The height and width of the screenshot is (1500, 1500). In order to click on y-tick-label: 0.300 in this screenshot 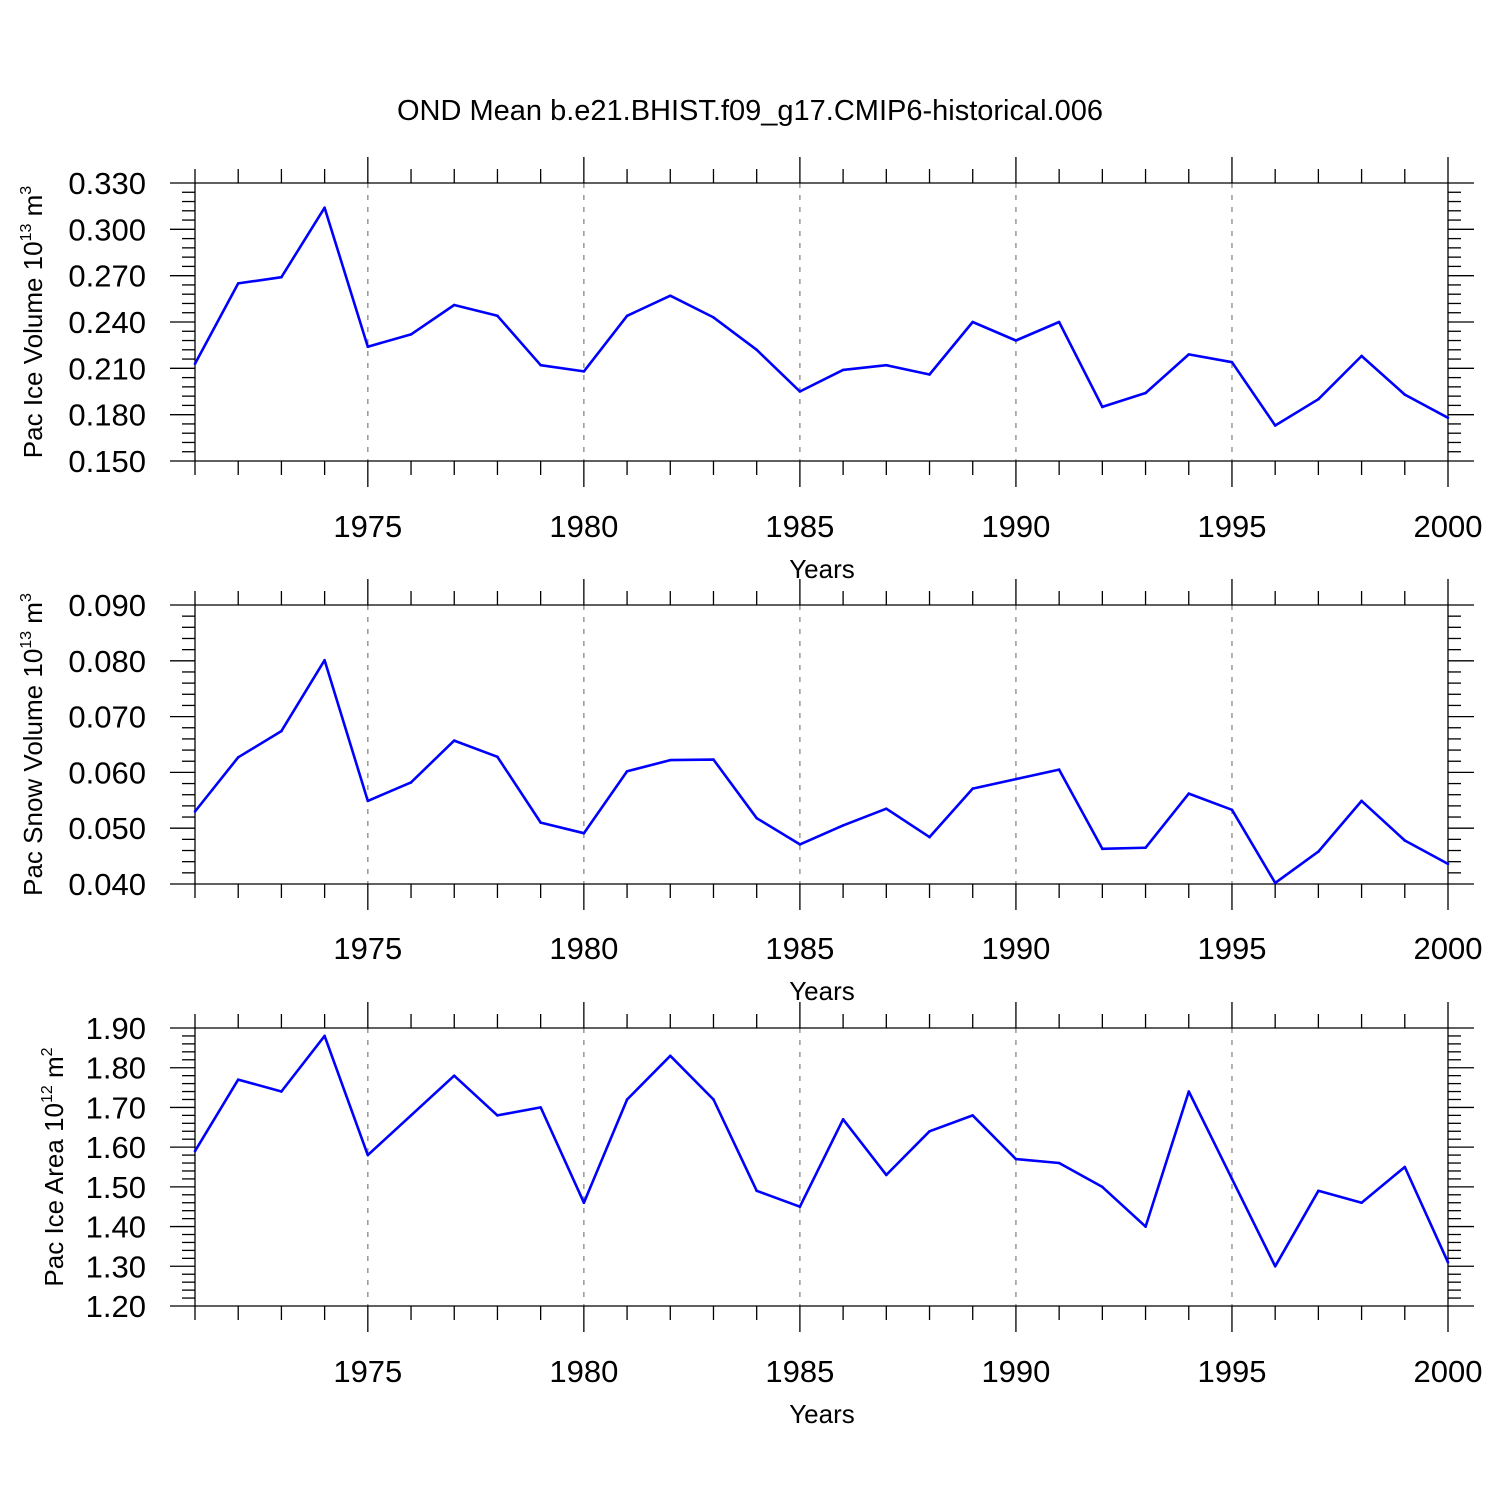, I will do `click(107, 229)`.